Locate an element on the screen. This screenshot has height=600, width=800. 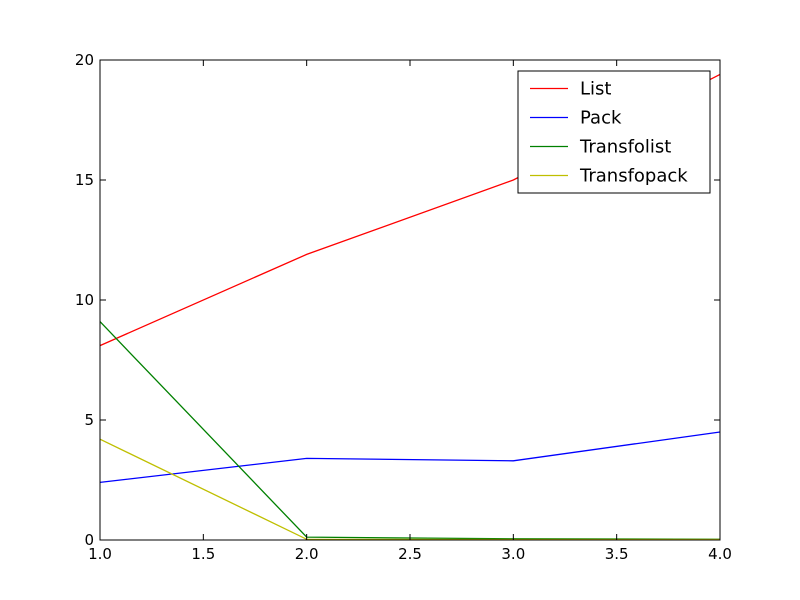
y-tick-label: 20 is located at coordinates (84, 60).